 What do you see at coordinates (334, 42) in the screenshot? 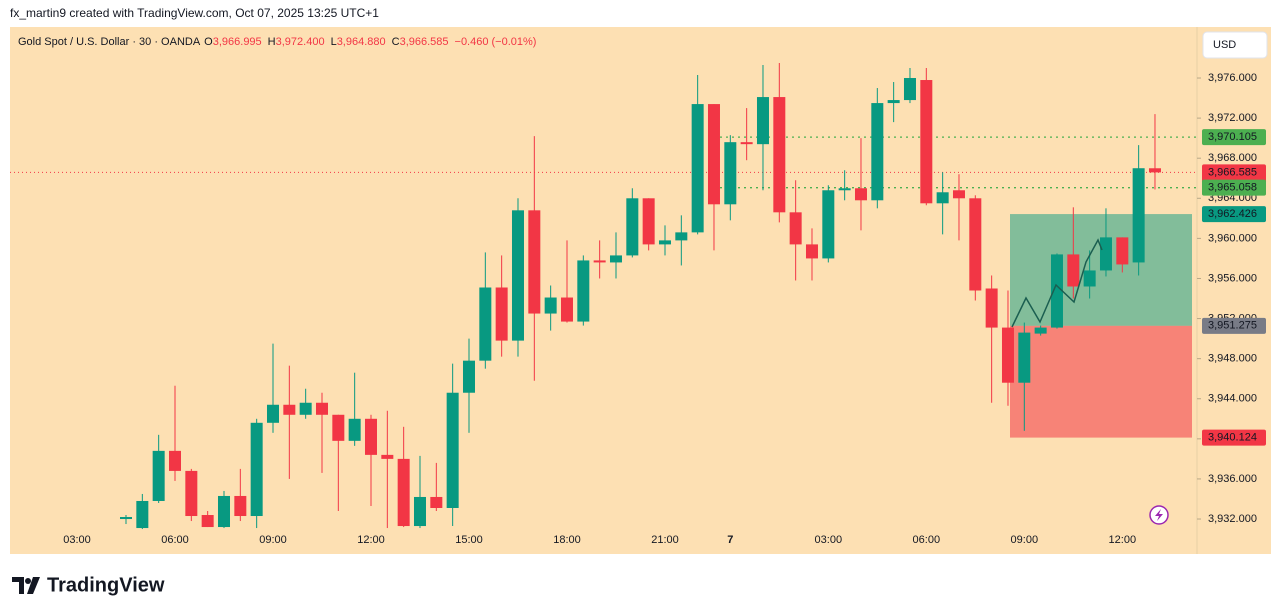
I see `ohlc-key: L` at bounding box center [334, 42].